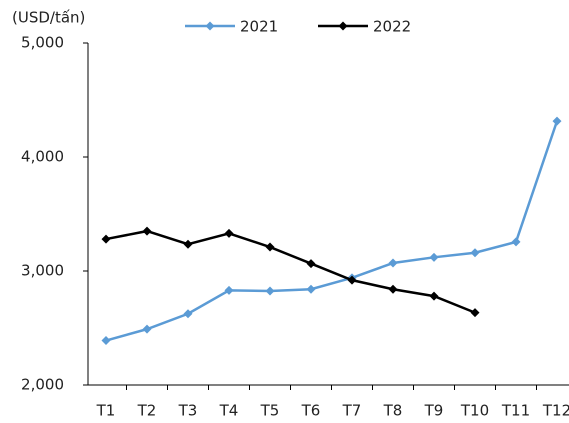  I want to click on x-tick-label: T4, so click(229, 411).